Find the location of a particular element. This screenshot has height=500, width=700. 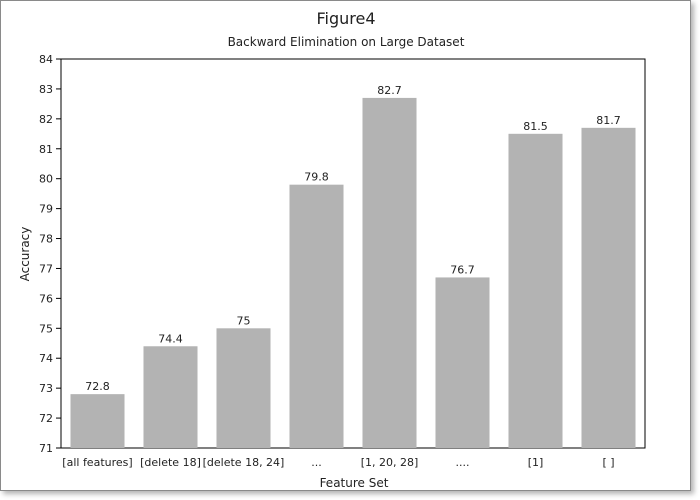

bar-value-label: 81.5 is located at coordinates (535, 126).